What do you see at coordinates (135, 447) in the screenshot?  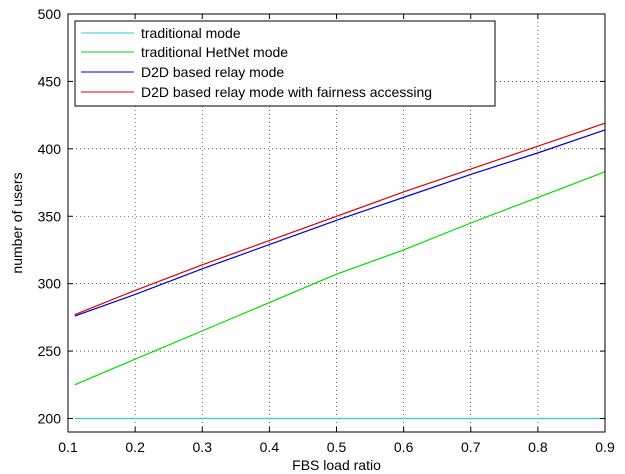 I see `x-tick-label: 0.2` at bounding box center [135, 447].